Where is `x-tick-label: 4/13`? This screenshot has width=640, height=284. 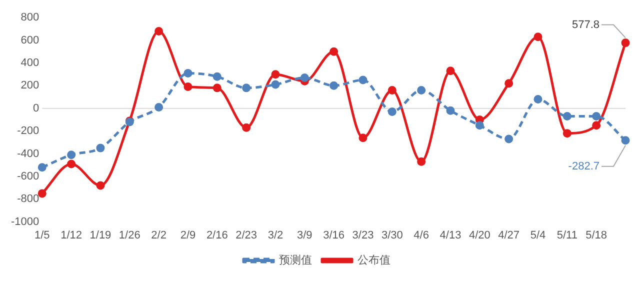
x-tick-label: 4/13 is located at coordinates (451, 235).